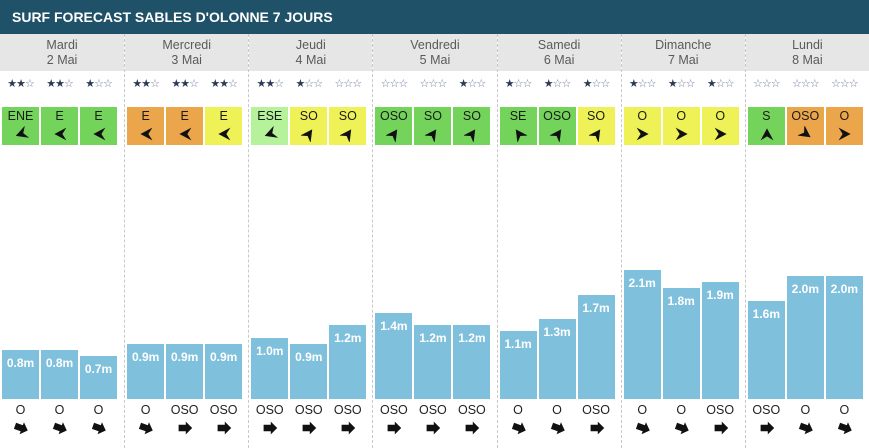  I want to click on day-date: 8 Mai, so click(807, 60).